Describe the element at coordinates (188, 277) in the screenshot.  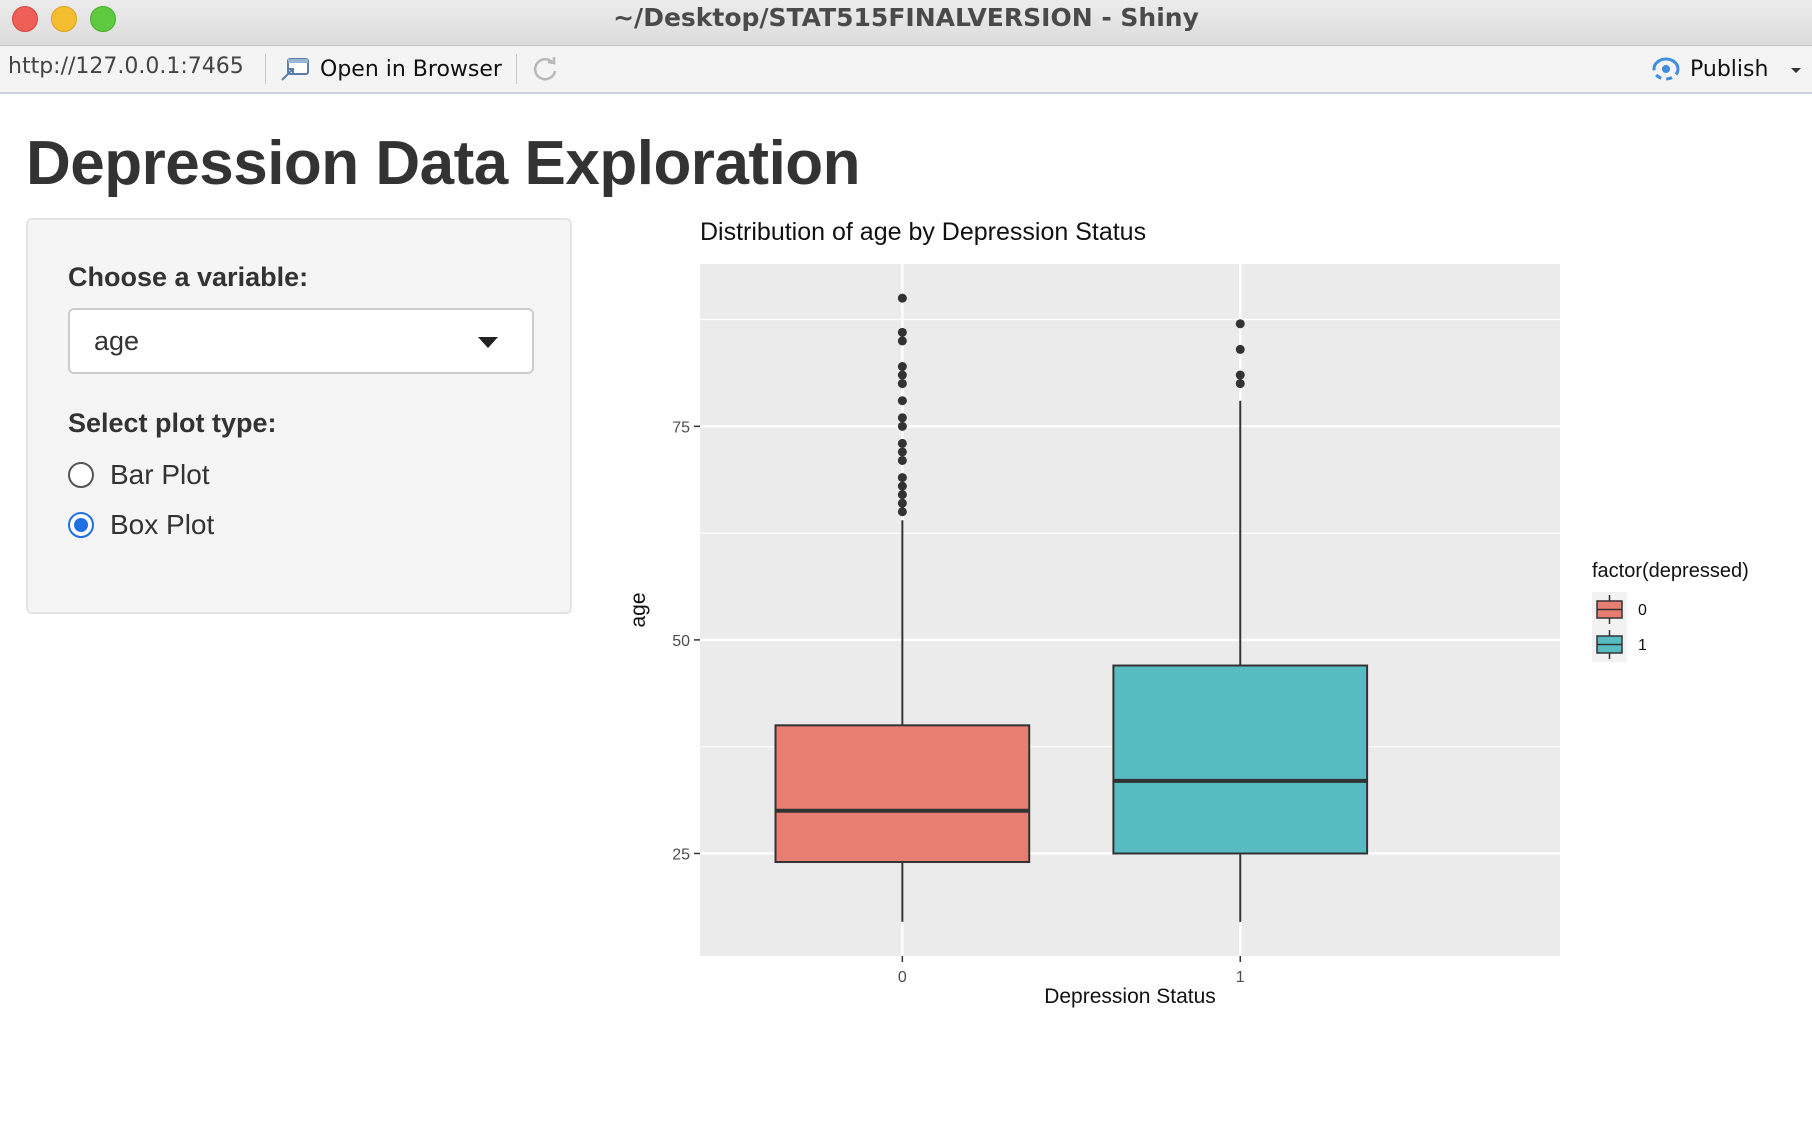
I see `variable-select-label: Choose a variable:` at that location.